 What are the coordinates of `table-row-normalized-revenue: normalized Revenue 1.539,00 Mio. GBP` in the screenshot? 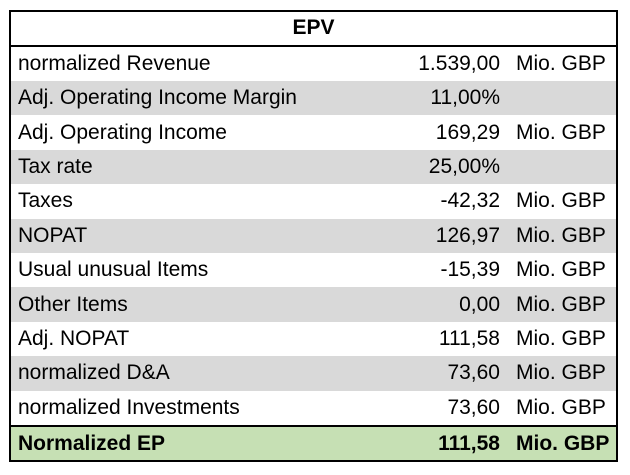 It's located at (313, 64).